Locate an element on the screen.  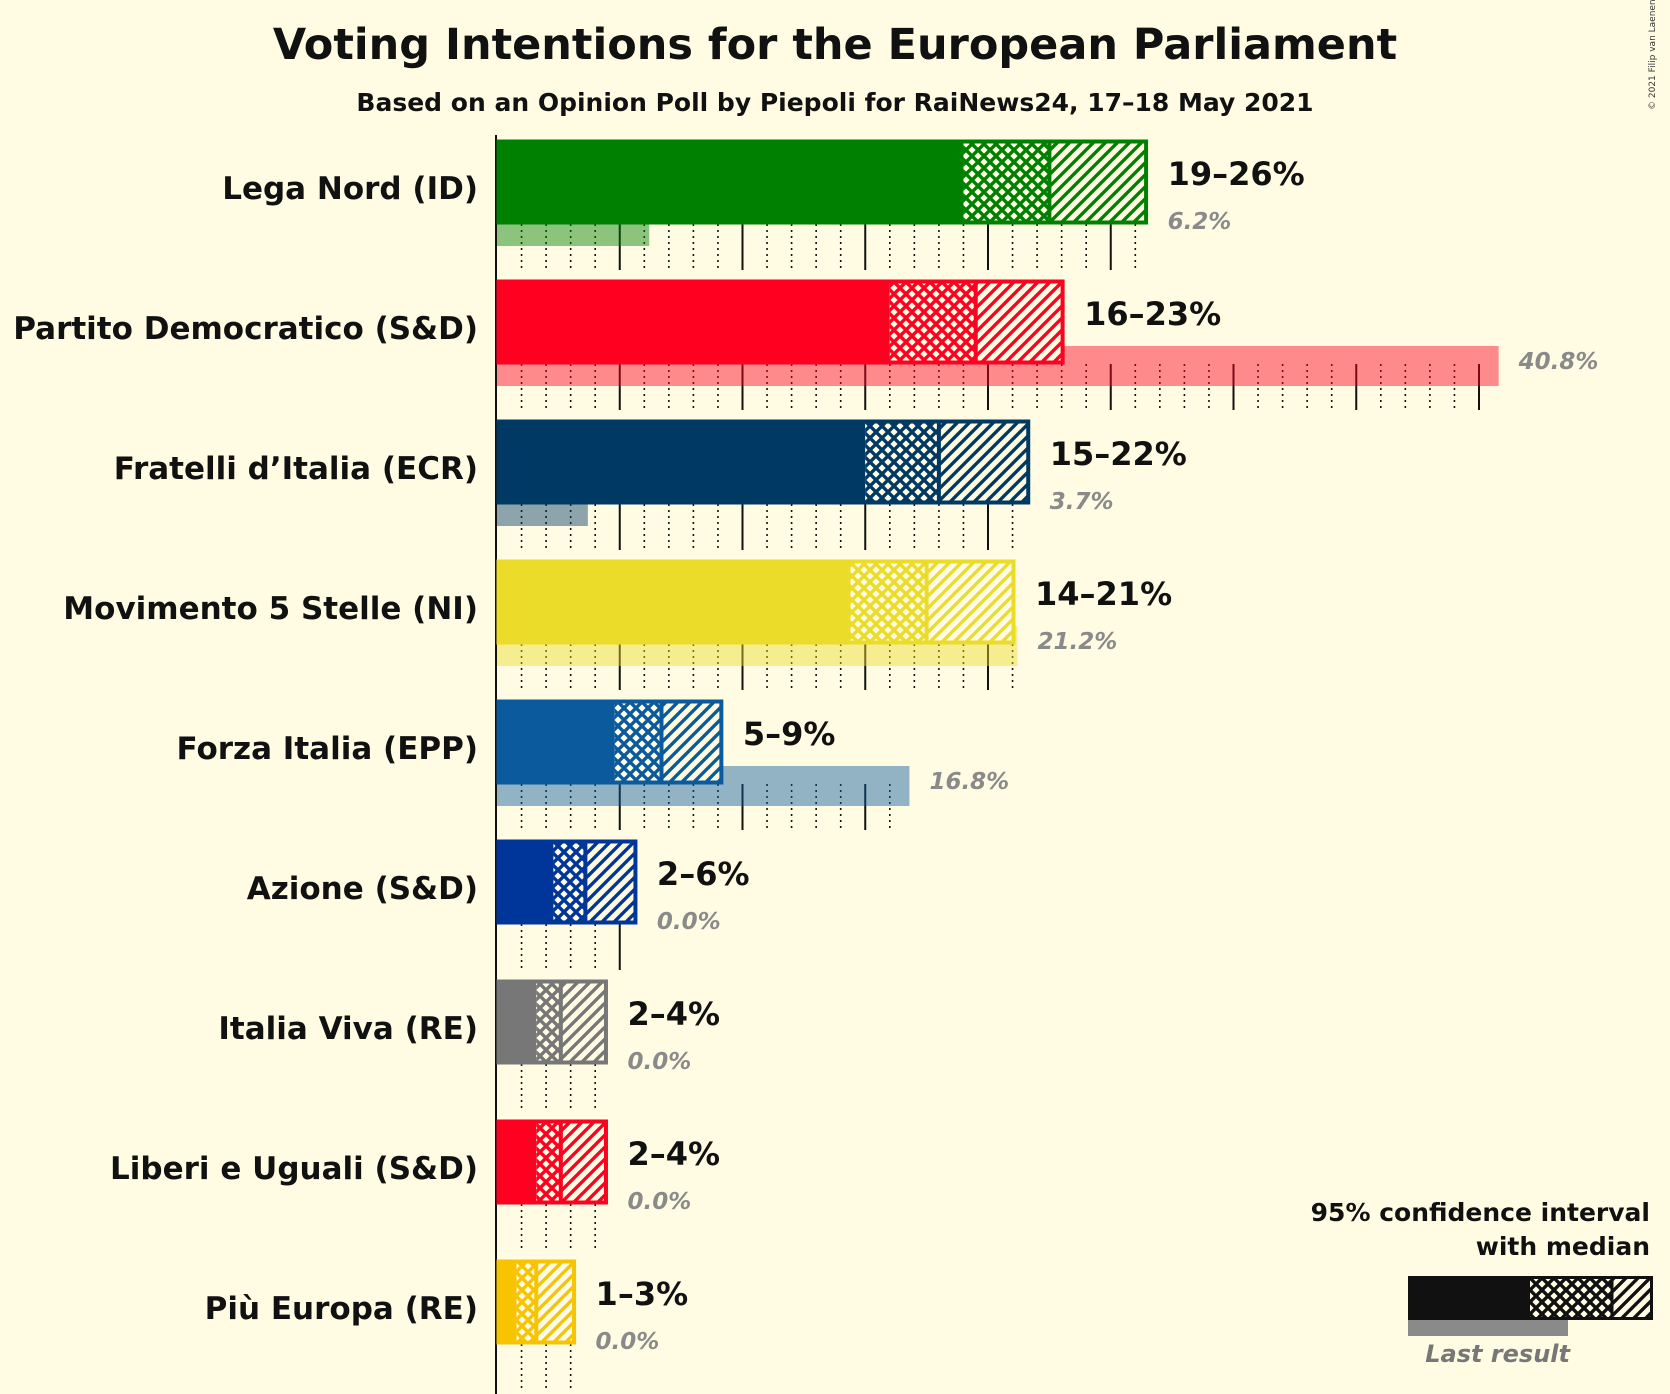
range-label: 15–22% is located at coordinates (1118, 454).